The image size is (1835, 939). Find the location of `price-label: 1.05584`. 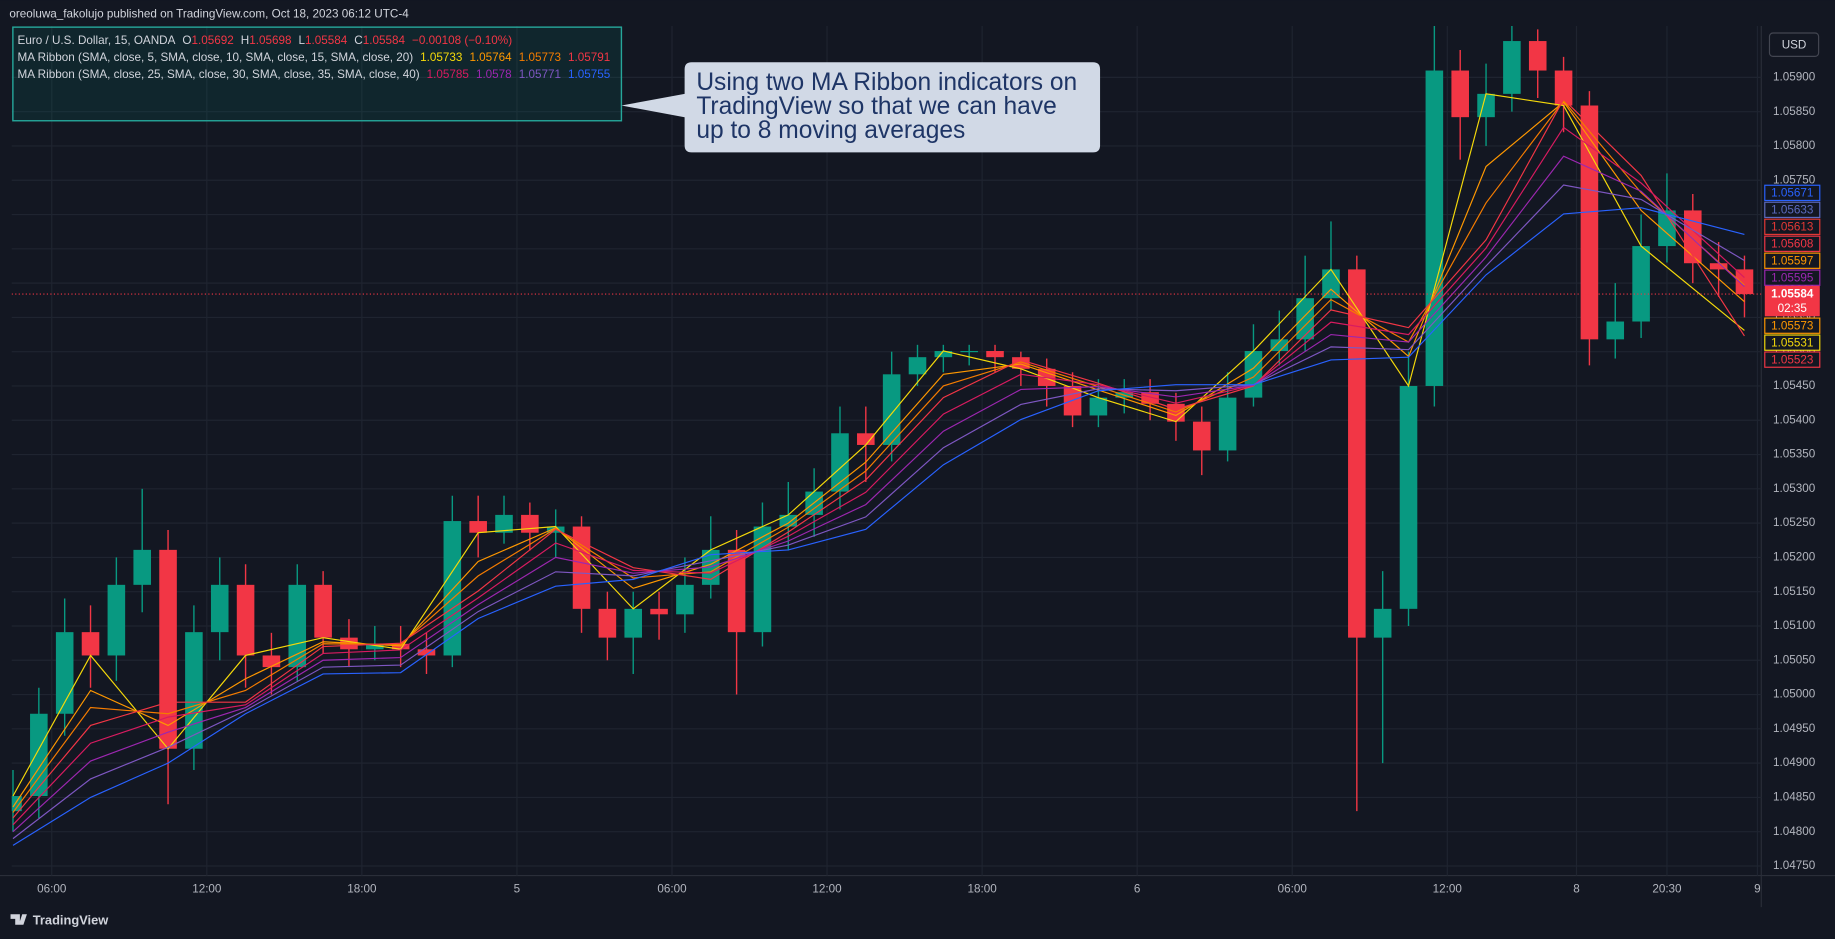

price-label: 1.05584 is located at coordinates (1792, 294).